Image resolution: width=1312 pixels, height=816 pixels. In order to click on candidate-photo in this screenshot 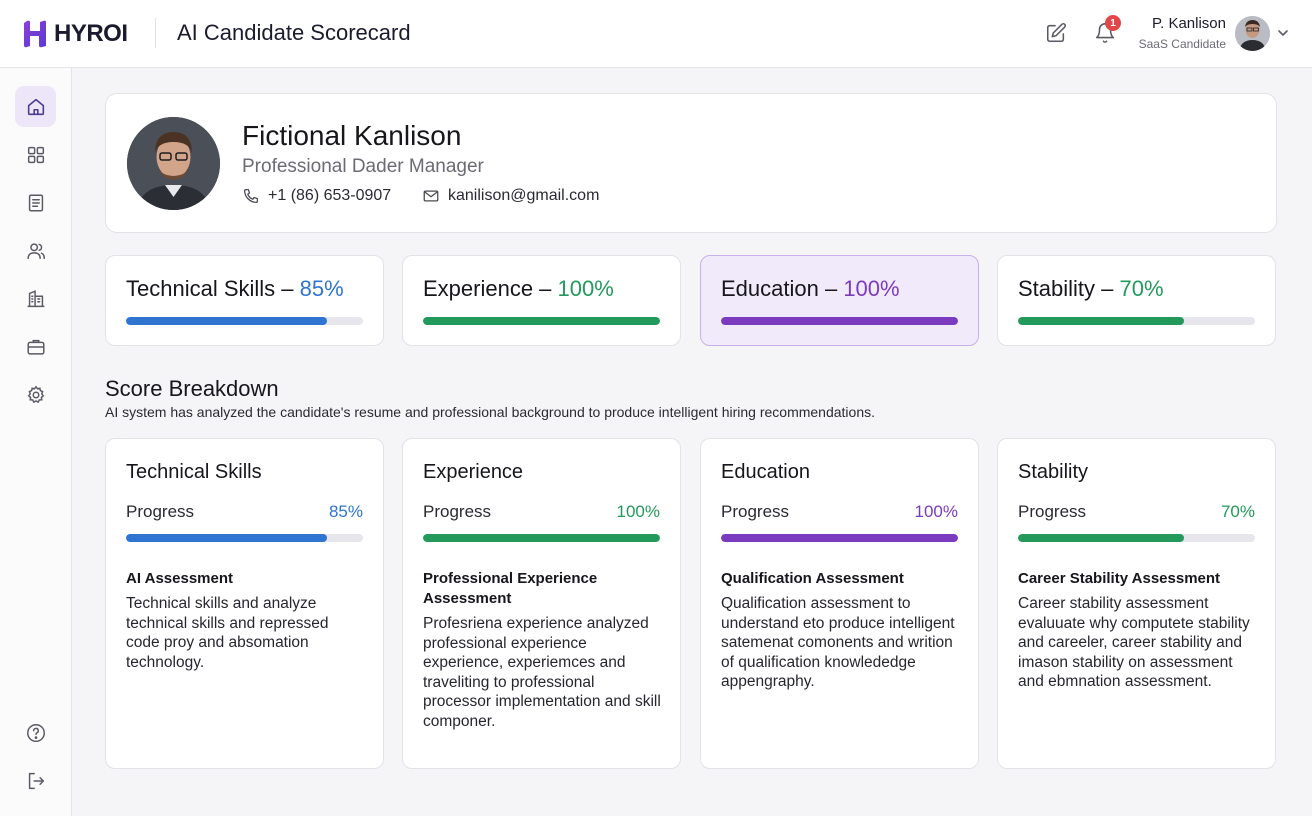, I will do `click(173, 163)`.